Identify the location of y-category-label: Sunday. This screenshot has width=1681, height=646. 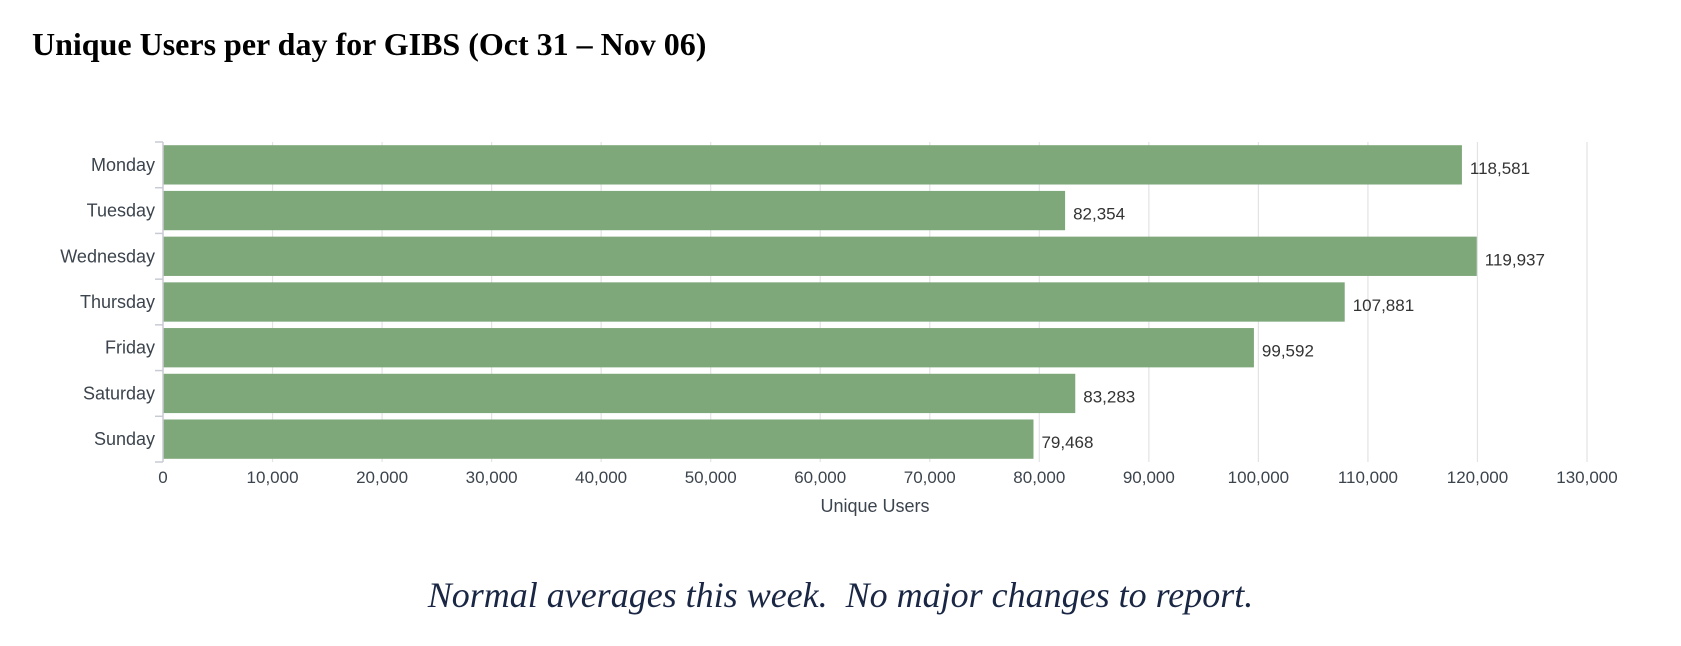
(124, 439).